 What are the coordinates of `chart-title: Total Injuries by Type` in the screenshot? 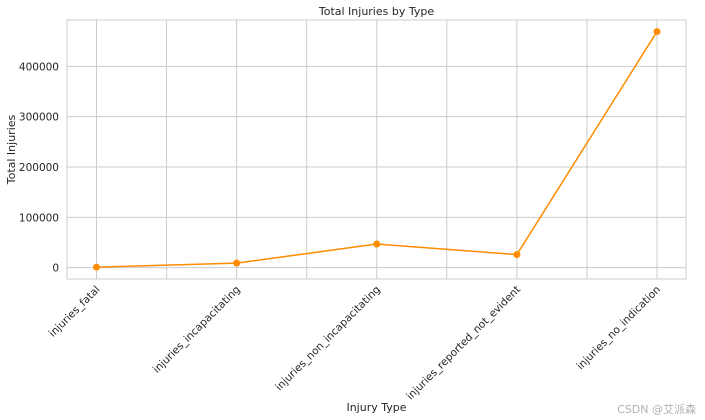 It's located at (376, 11).